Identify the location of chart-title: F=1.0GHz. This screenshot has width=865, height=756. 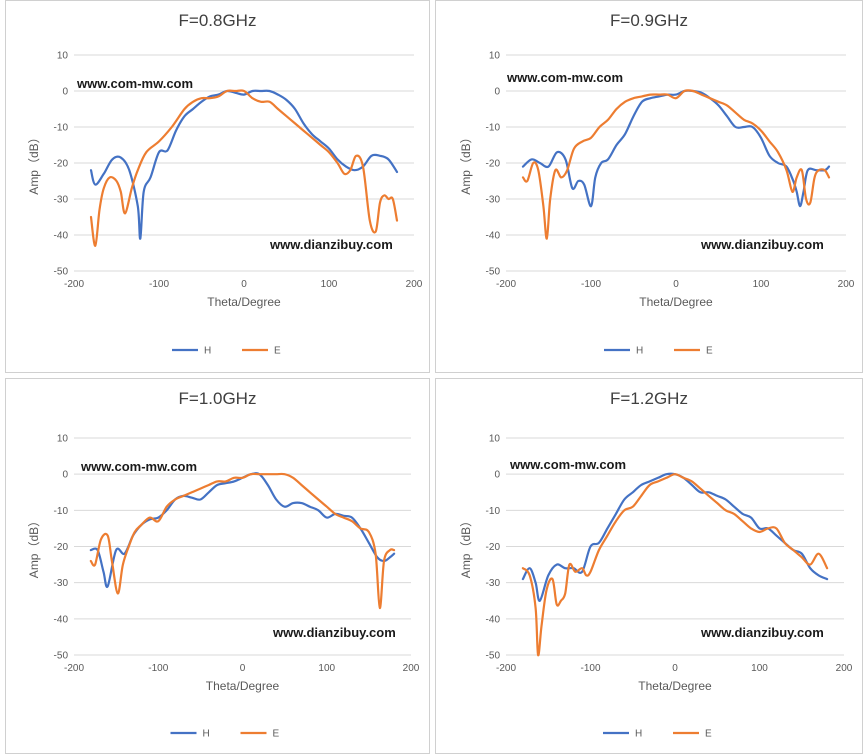
(217, 398).